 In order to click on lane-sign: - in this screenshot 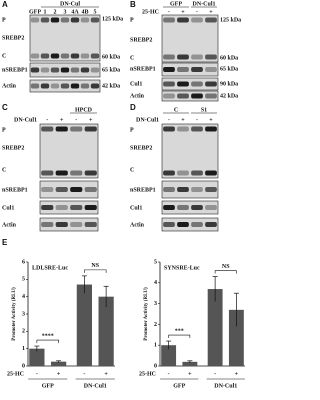, I will do `click(47, 120)`.